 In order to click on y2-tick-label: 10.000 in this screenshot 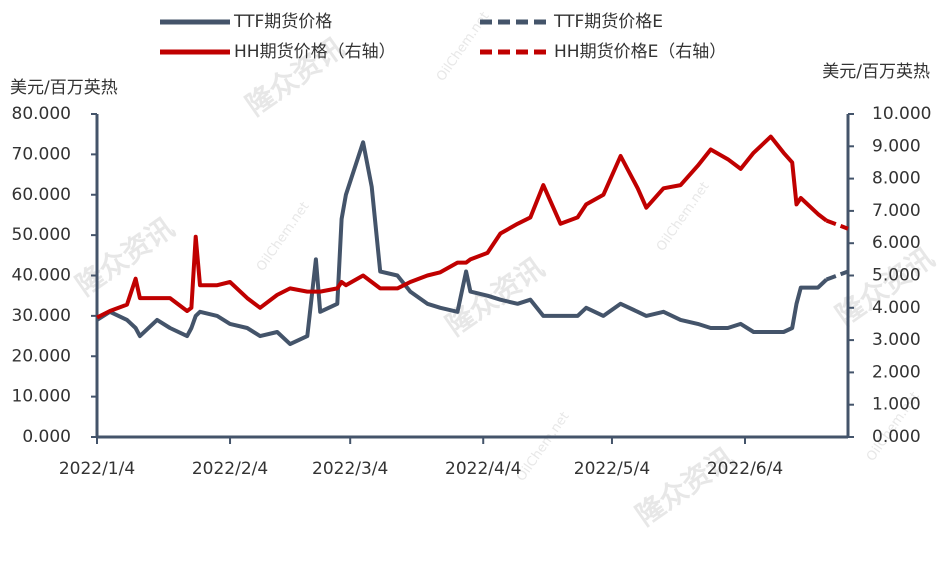, I will do `click(901, 114)`.